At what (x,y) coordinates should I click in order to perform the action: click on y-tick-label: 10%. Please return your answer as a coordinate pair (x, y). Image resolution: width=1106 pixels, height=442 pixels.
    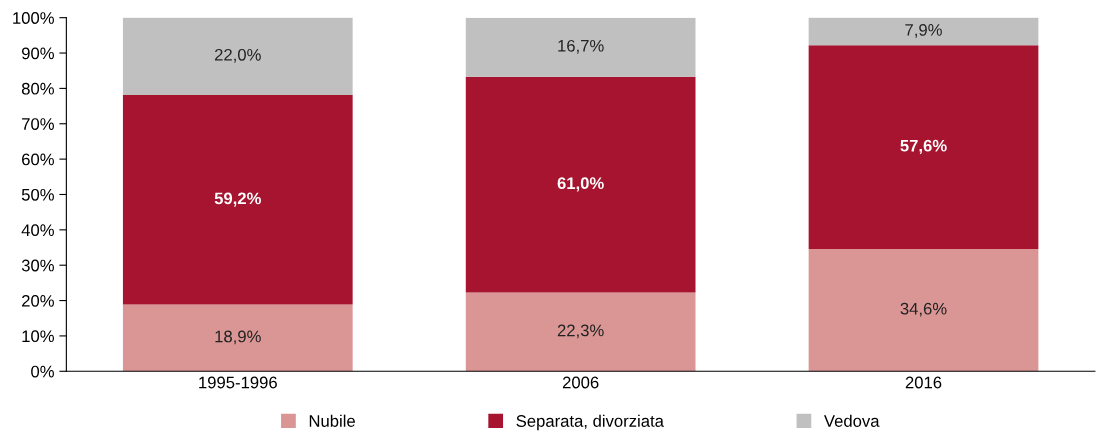
    Looking at the image, I should click on (38, 336).